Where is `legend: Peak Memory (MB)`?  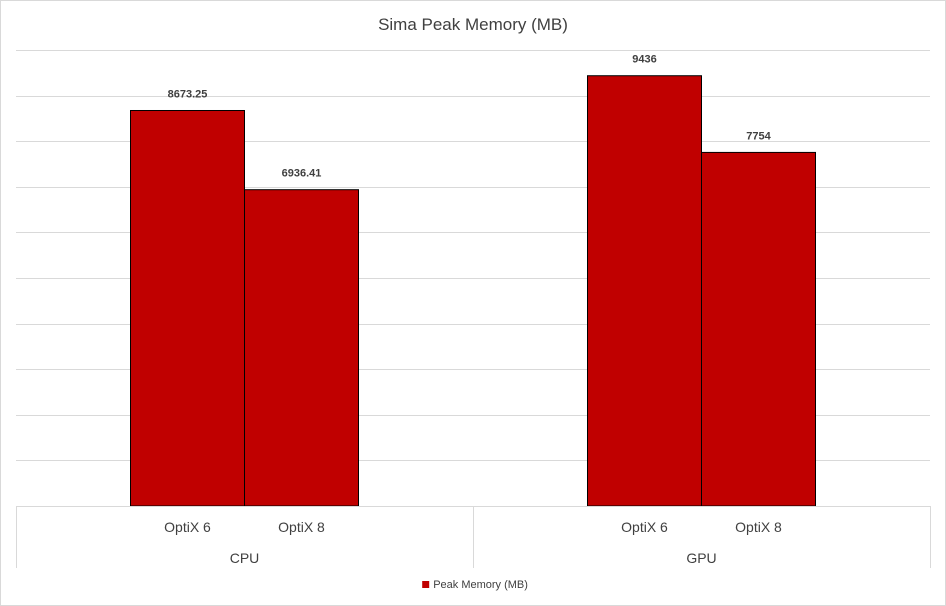 legend: Peak Memory (MB) is located at coordinates (475, 585).